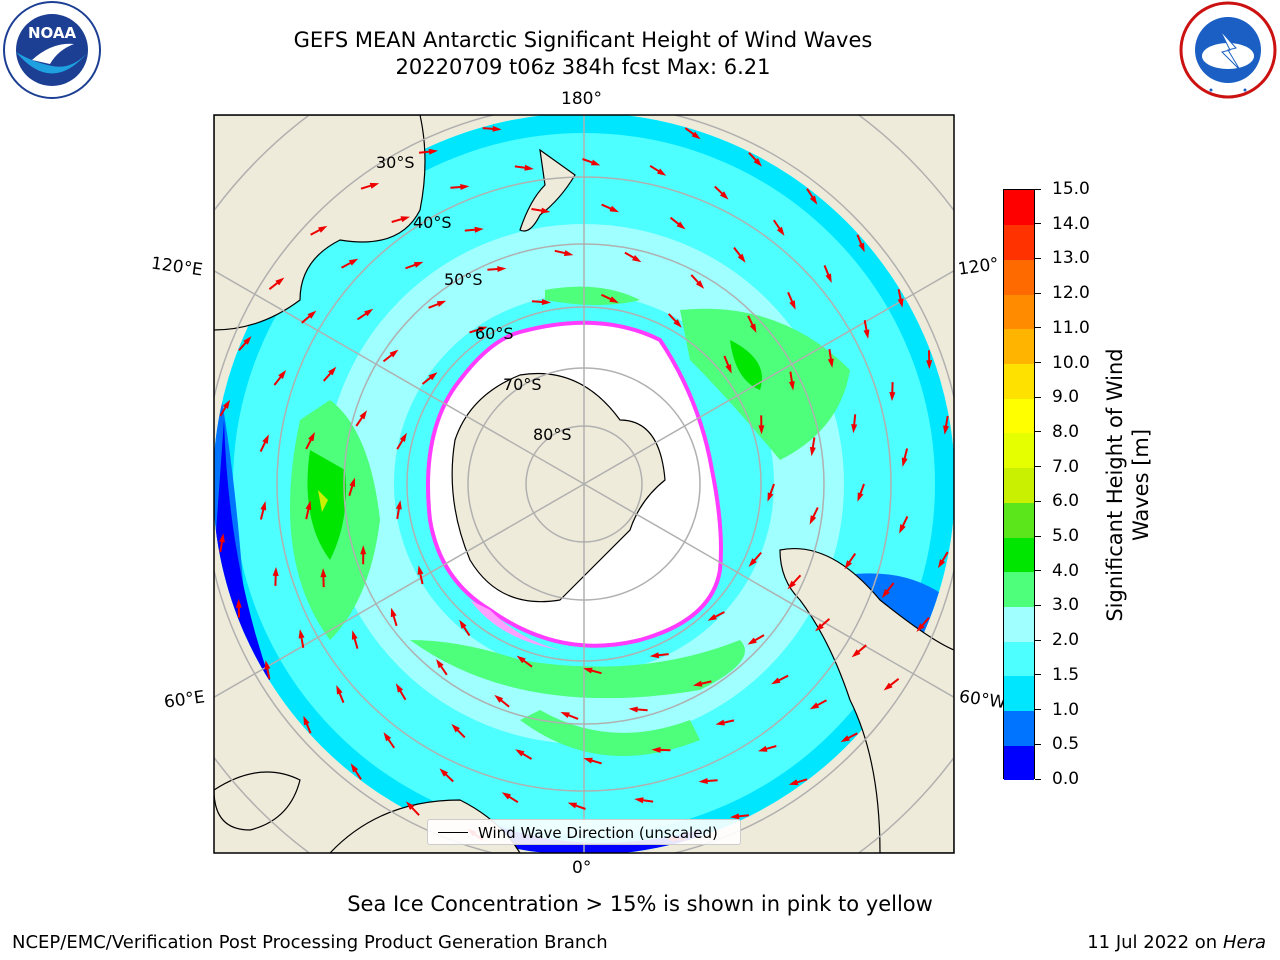  I want to click on colorbar-tick-label: 2.0, so click(1066, 640).